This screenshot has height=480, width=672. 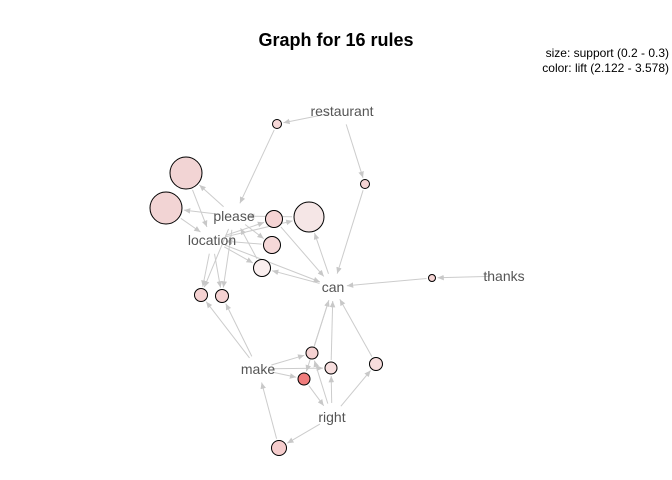 What do you see at coordinates (272, 263) in the screenshot?
I see `edge-location-can` at bounding box center [272, 263].